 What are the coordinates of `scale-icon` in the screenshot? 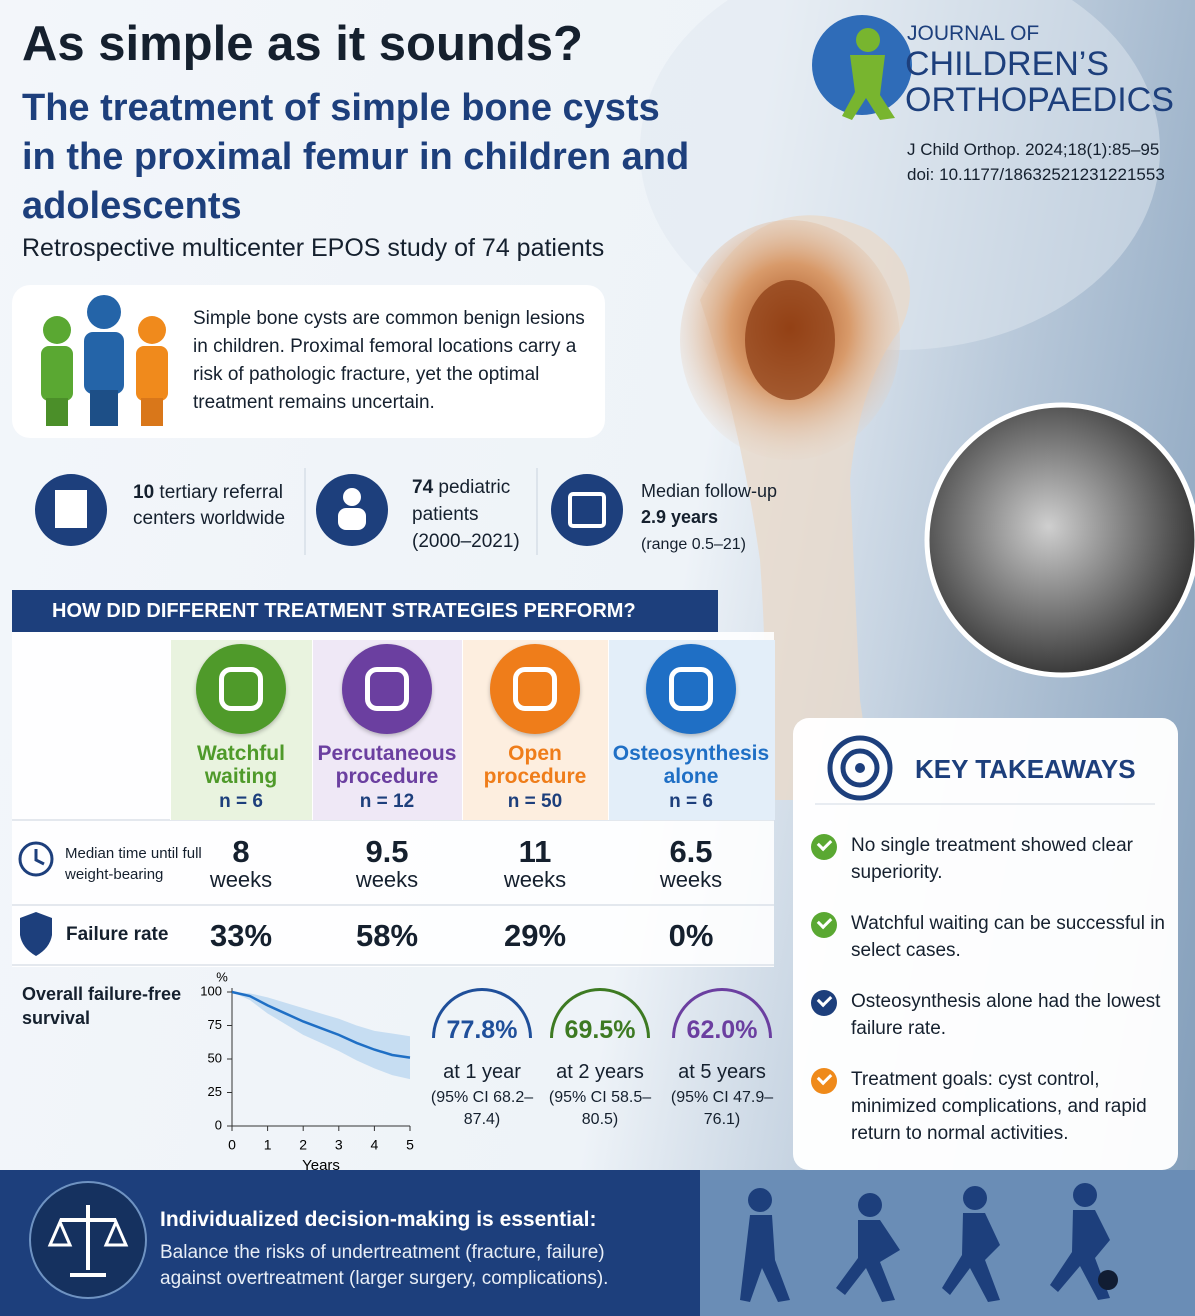 It's located at (88, 1232).